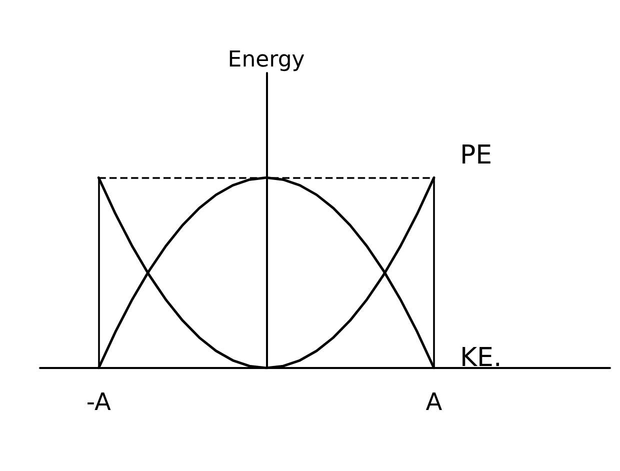 Image resolution: width=620 pixels, height=471 pixels. What do you see at coordinates (481, 358) in the screenshot?
I see `series-label: KE.` at bounding box center [481, 358].